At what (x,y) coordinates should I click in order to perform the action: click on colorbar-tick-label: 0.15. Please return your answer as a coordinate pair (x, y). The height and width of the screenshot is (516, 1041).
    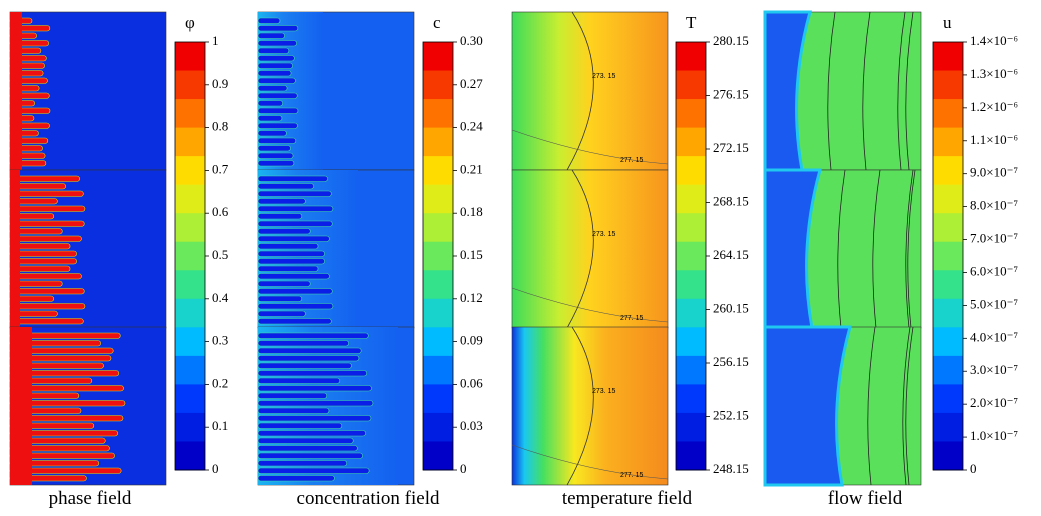
    Looking at the image, I should click on (471, 254).